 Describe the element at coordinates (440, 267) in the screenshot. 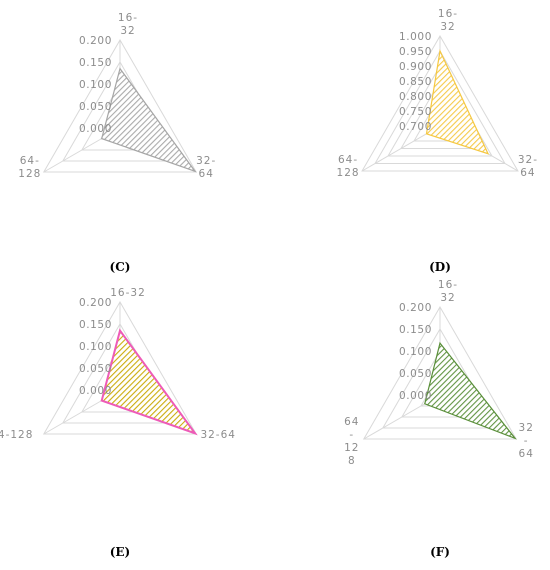

I see `panel-caption: (D)` at that location.